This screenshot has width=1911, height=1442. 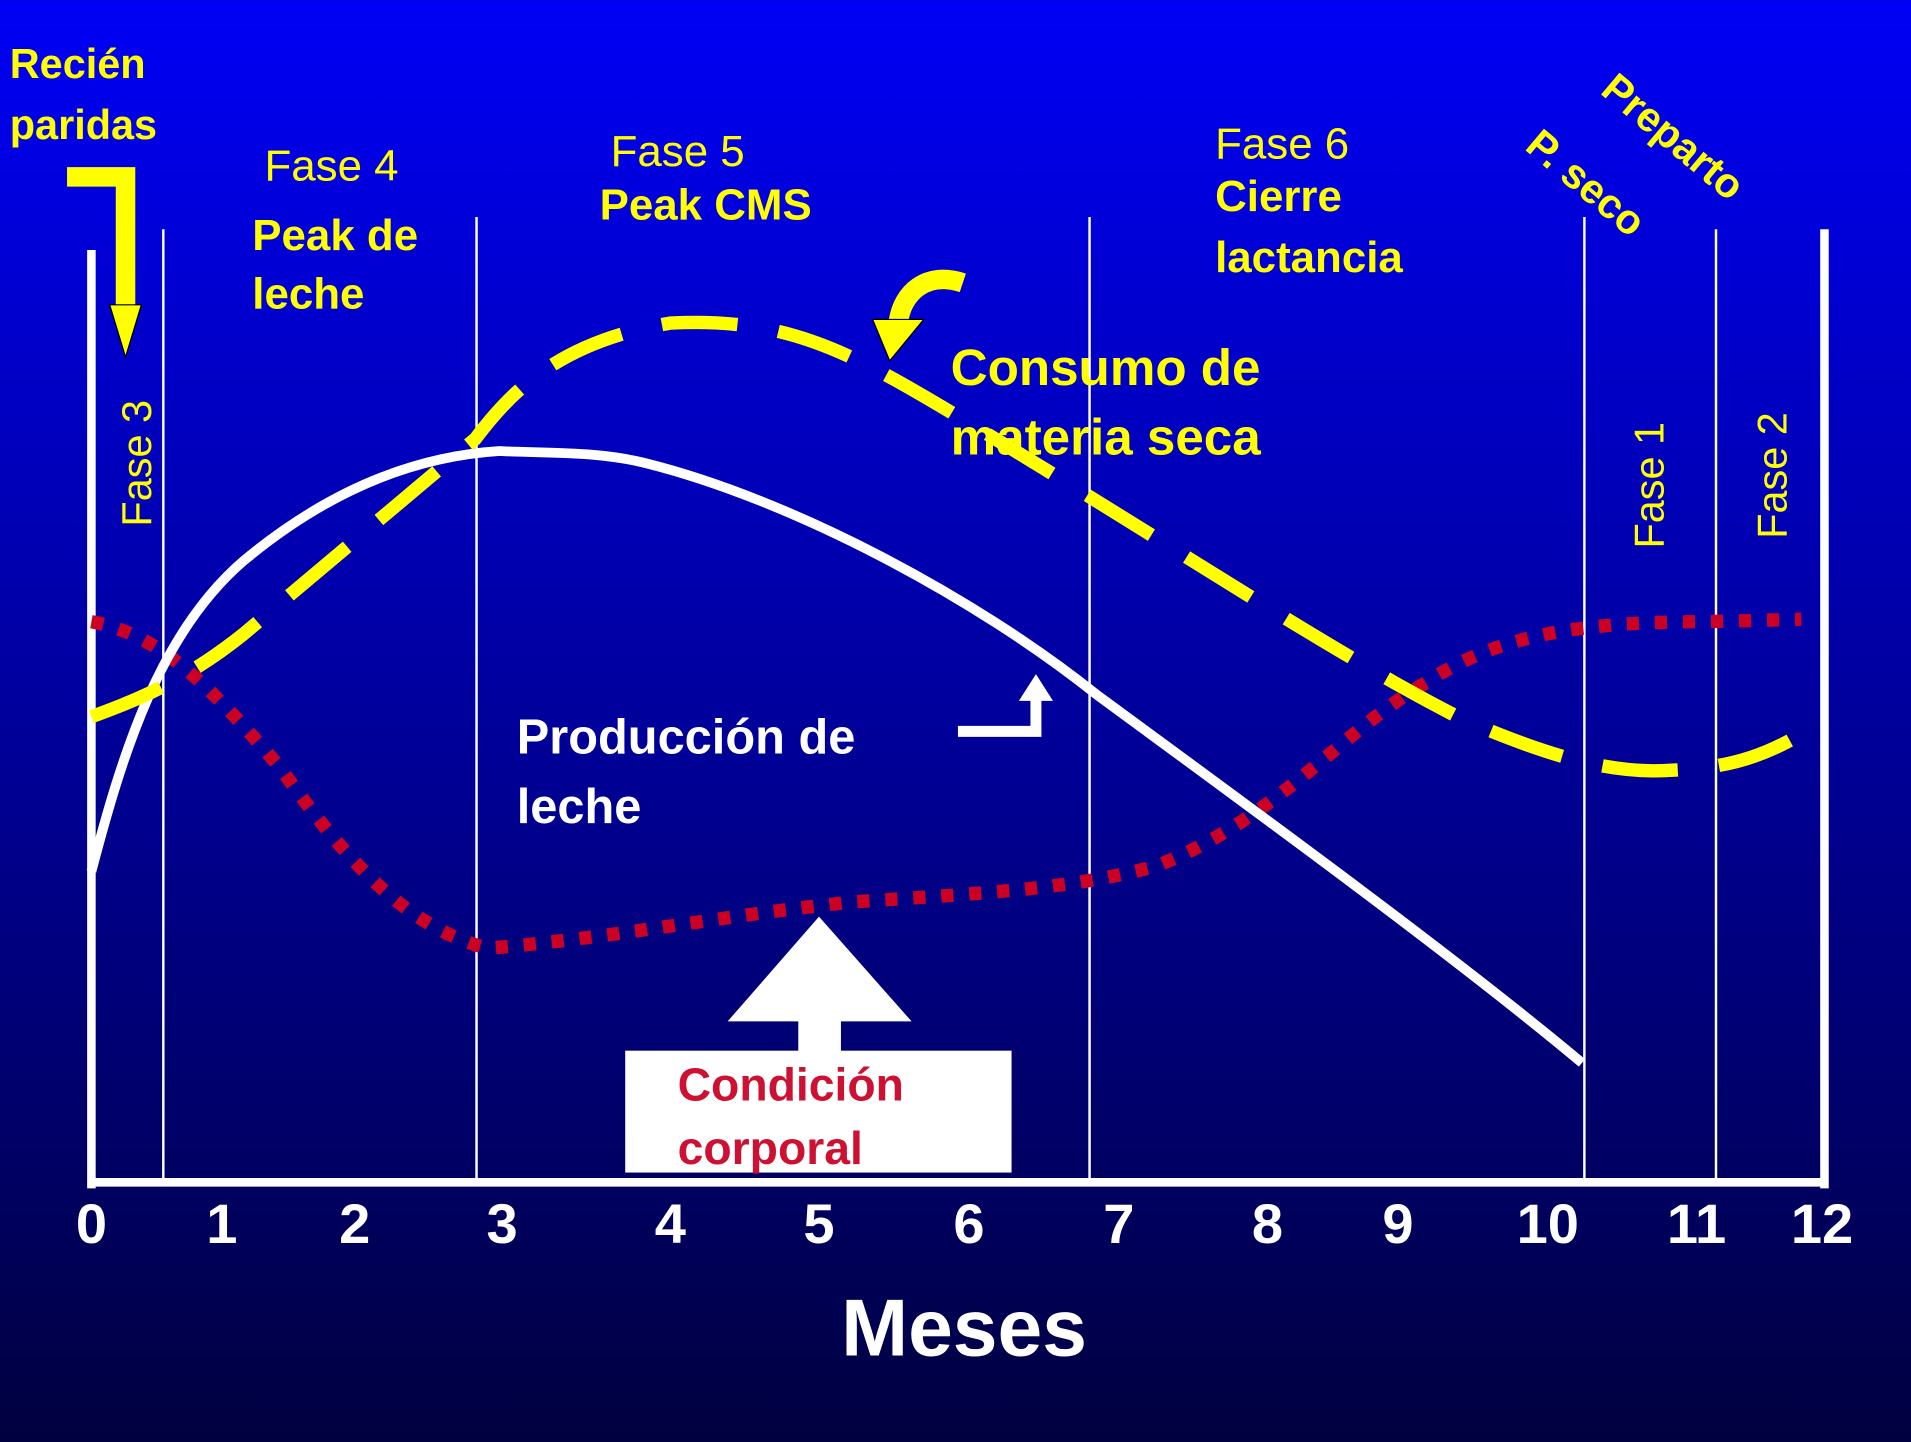 What do you see at coordinates (1005, 705) in the screenshot?
I see `milk-arrow` at bounding box center [1005, 705].